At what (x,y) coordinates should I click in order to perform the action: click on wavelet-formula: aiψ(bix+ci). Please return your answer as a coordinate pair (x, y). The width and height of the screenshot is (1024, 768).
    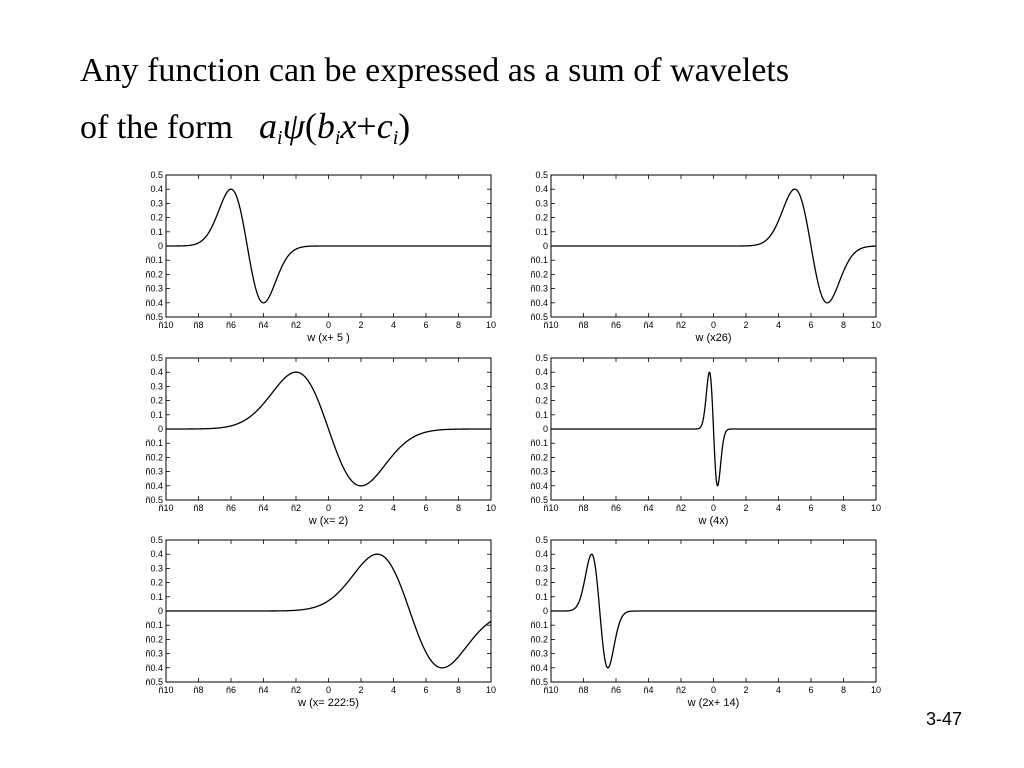
    Looking at the image, I should click on (334, 127).